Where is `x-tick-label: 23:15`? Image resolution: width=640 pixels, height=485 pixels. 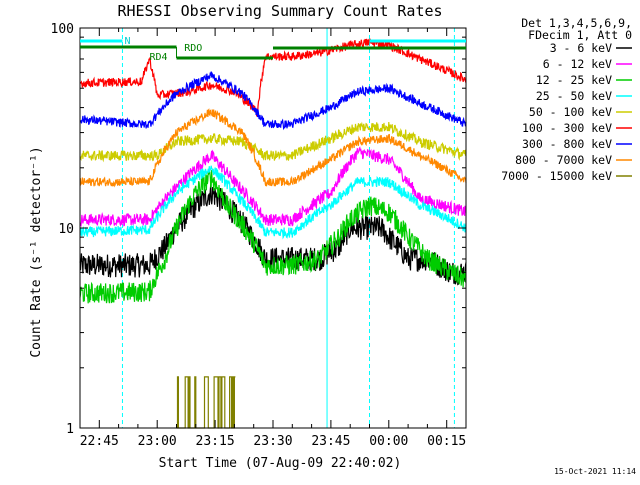
x-tick-label: 23:15 is located at coordinates (215, 441).